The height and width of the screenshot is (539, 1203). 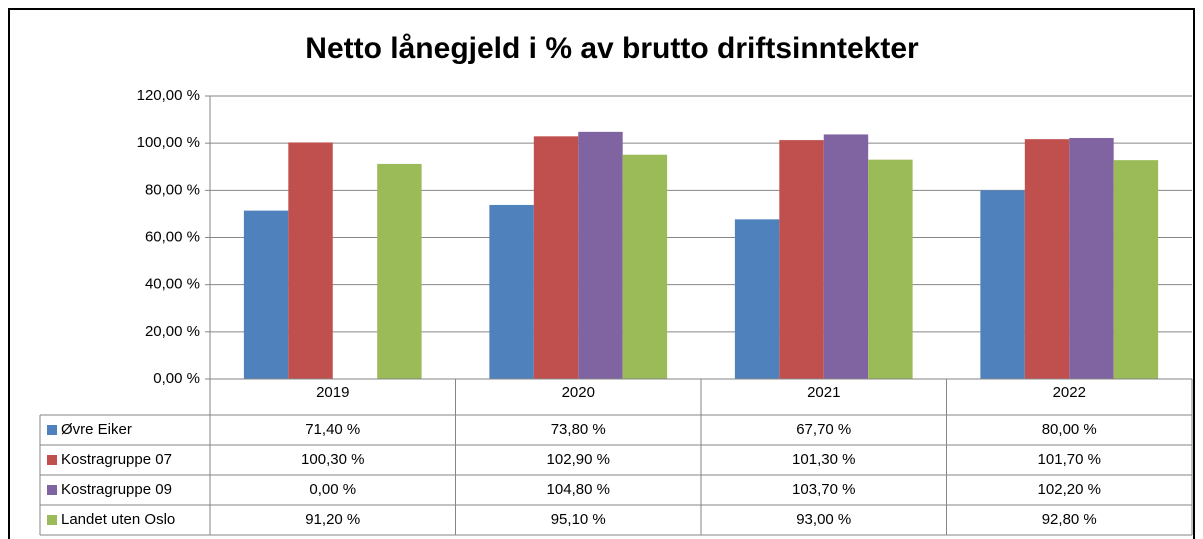 I want to click on table-value: 67,70 %, so click(x=823, y=429).